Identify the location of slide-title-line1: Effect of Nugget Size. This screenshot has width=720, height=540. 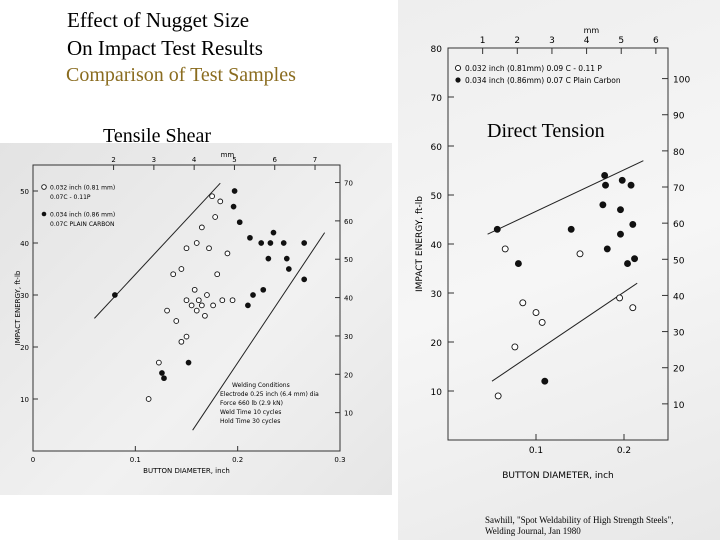
(158, 20).